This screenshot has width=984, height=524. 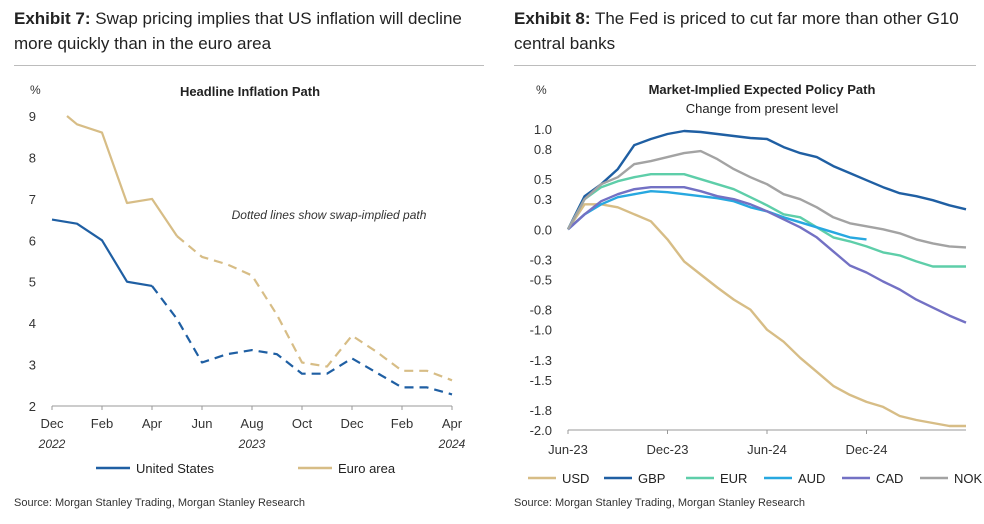 What do you see at coordinates (541, 430) in the screenshot?
I see `y-tick-label: -2.0` at bounding box center [541, 430].